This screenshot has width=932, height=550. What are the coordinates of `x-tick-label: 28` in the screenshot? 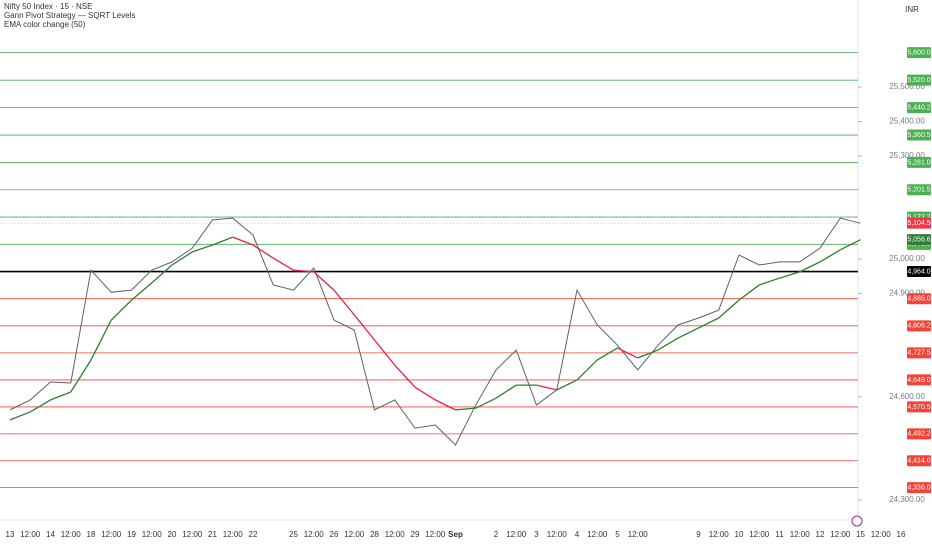 It's located at (374, 534).